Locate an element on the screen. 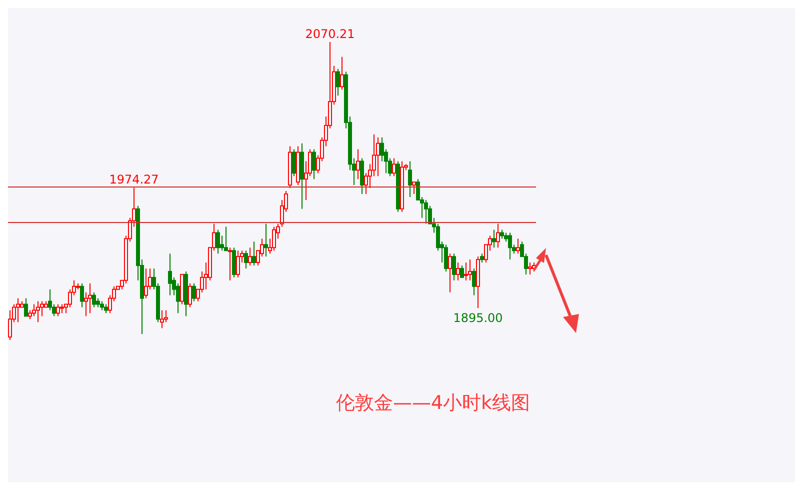  annotation: 2070.21 is located at coordinates (330, 34).